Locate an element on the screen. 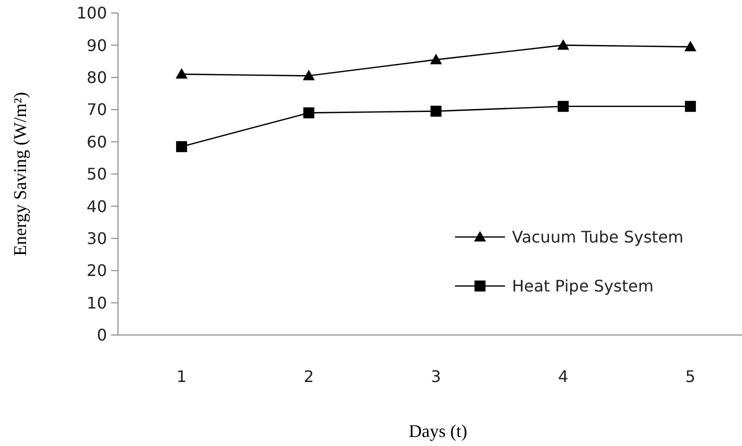 The image size is (742, 446). y-tick-label: 10 is located at coordinates (96, 302).